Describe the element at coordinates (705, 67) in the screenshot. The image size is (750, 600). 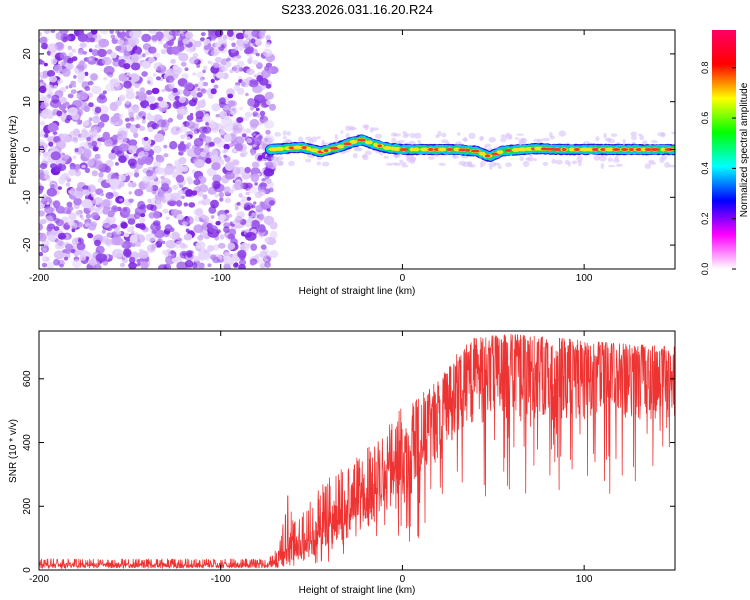
I see `colorbar-tick-label: 0.8` at that location.